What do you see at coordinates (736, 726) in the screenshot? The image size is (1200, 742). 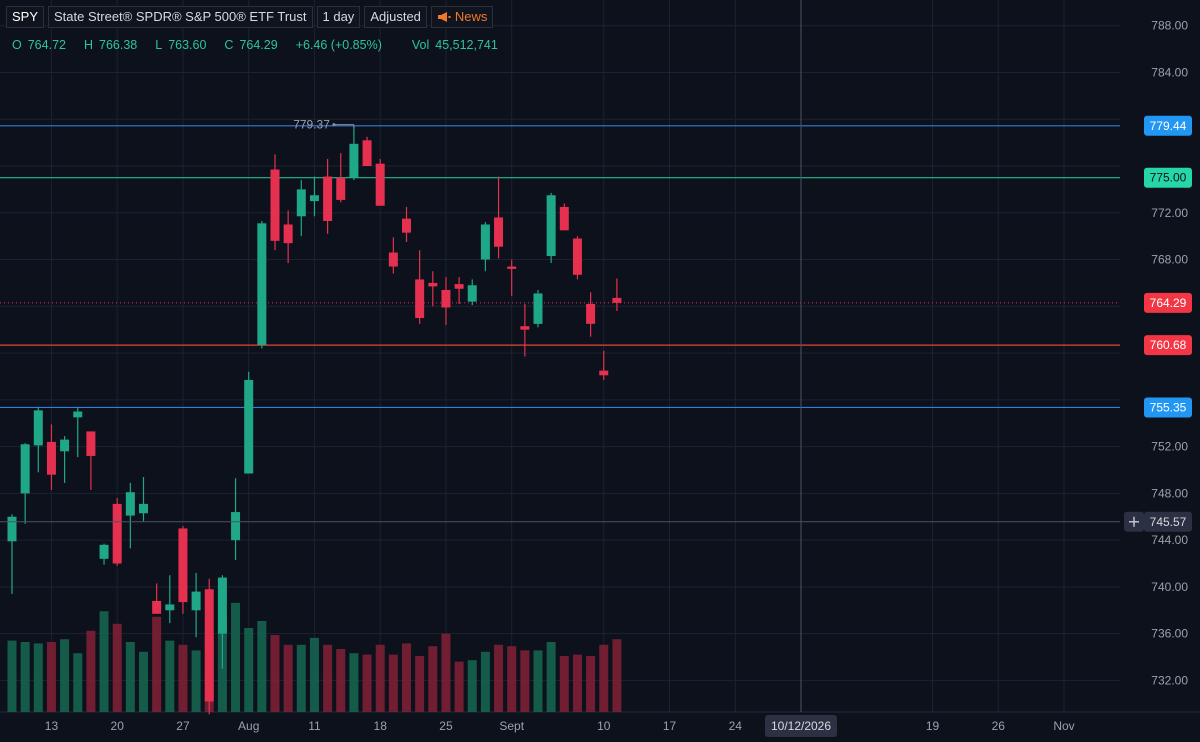 I see `time-tick-label: 24` at bounding box center [736, 726].